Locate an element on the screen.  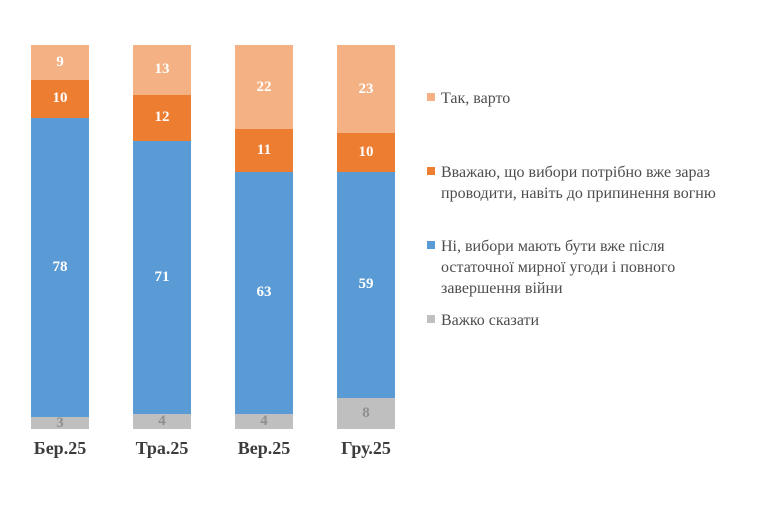
bar-segment: 78 is located at coordinates (60, 267).